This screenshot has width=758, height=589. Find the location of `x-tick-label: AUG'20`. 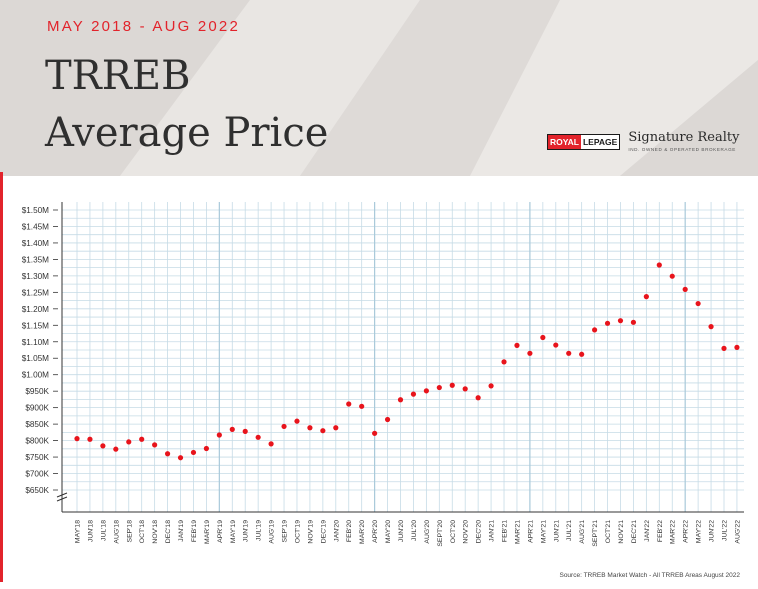

x-tick-label: AUG'20 is located at coordinates (427, 532).